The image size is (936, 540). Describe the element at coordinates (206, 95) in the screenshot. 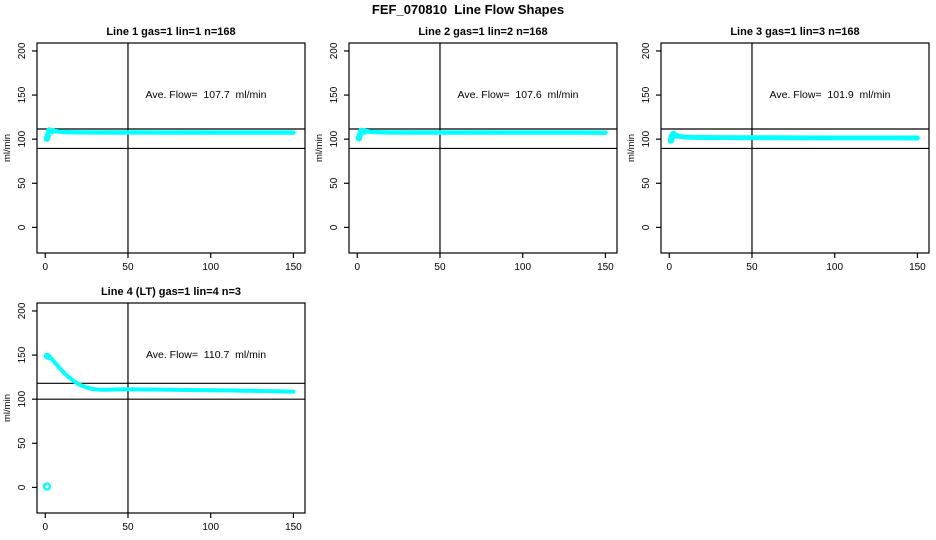

I see `ave-flow-annotation: Ave. Flow= 107.7 ml/min` at that location.